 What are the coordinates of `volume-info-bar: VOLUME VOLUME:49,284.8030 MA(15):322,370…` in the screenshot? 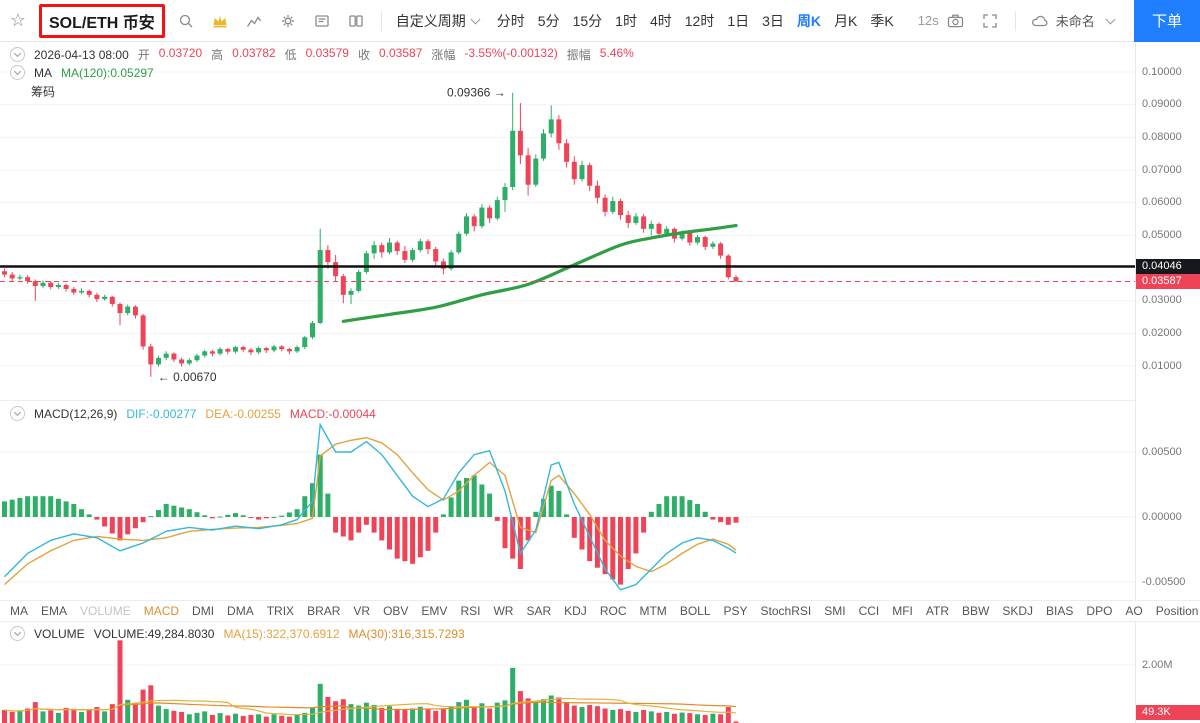 It's located at (237, 633).